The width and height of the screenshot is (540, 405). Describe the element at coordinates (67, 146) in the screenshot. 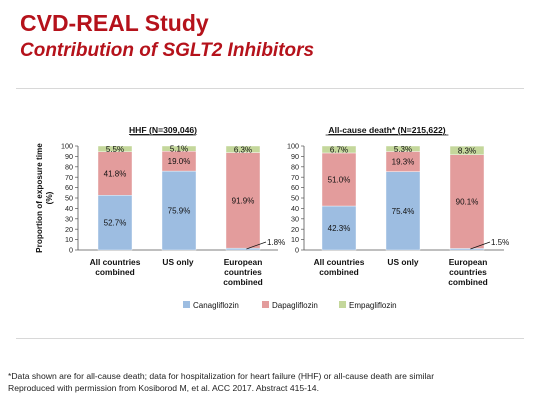

I see `chart1-y-tick-label: 100` at that location.